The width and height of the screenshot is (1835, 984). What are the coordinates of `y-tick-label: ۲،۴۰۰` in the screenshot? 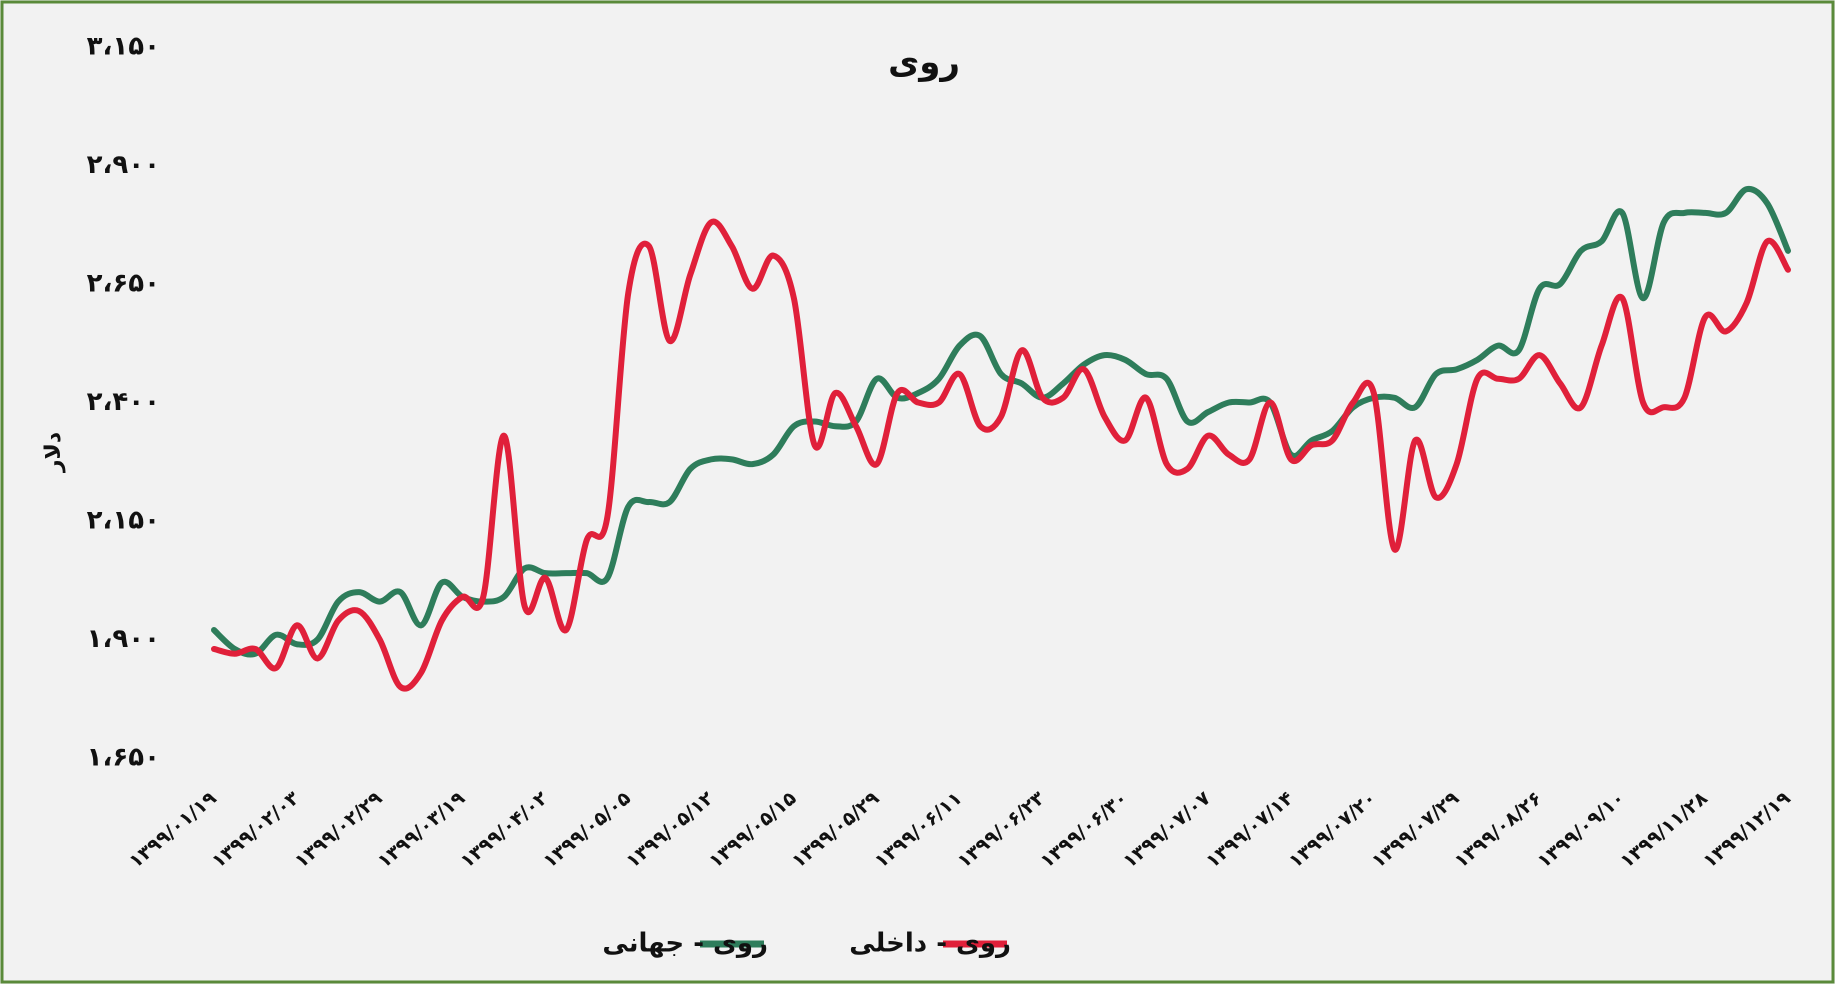 It's located at (123, 402).